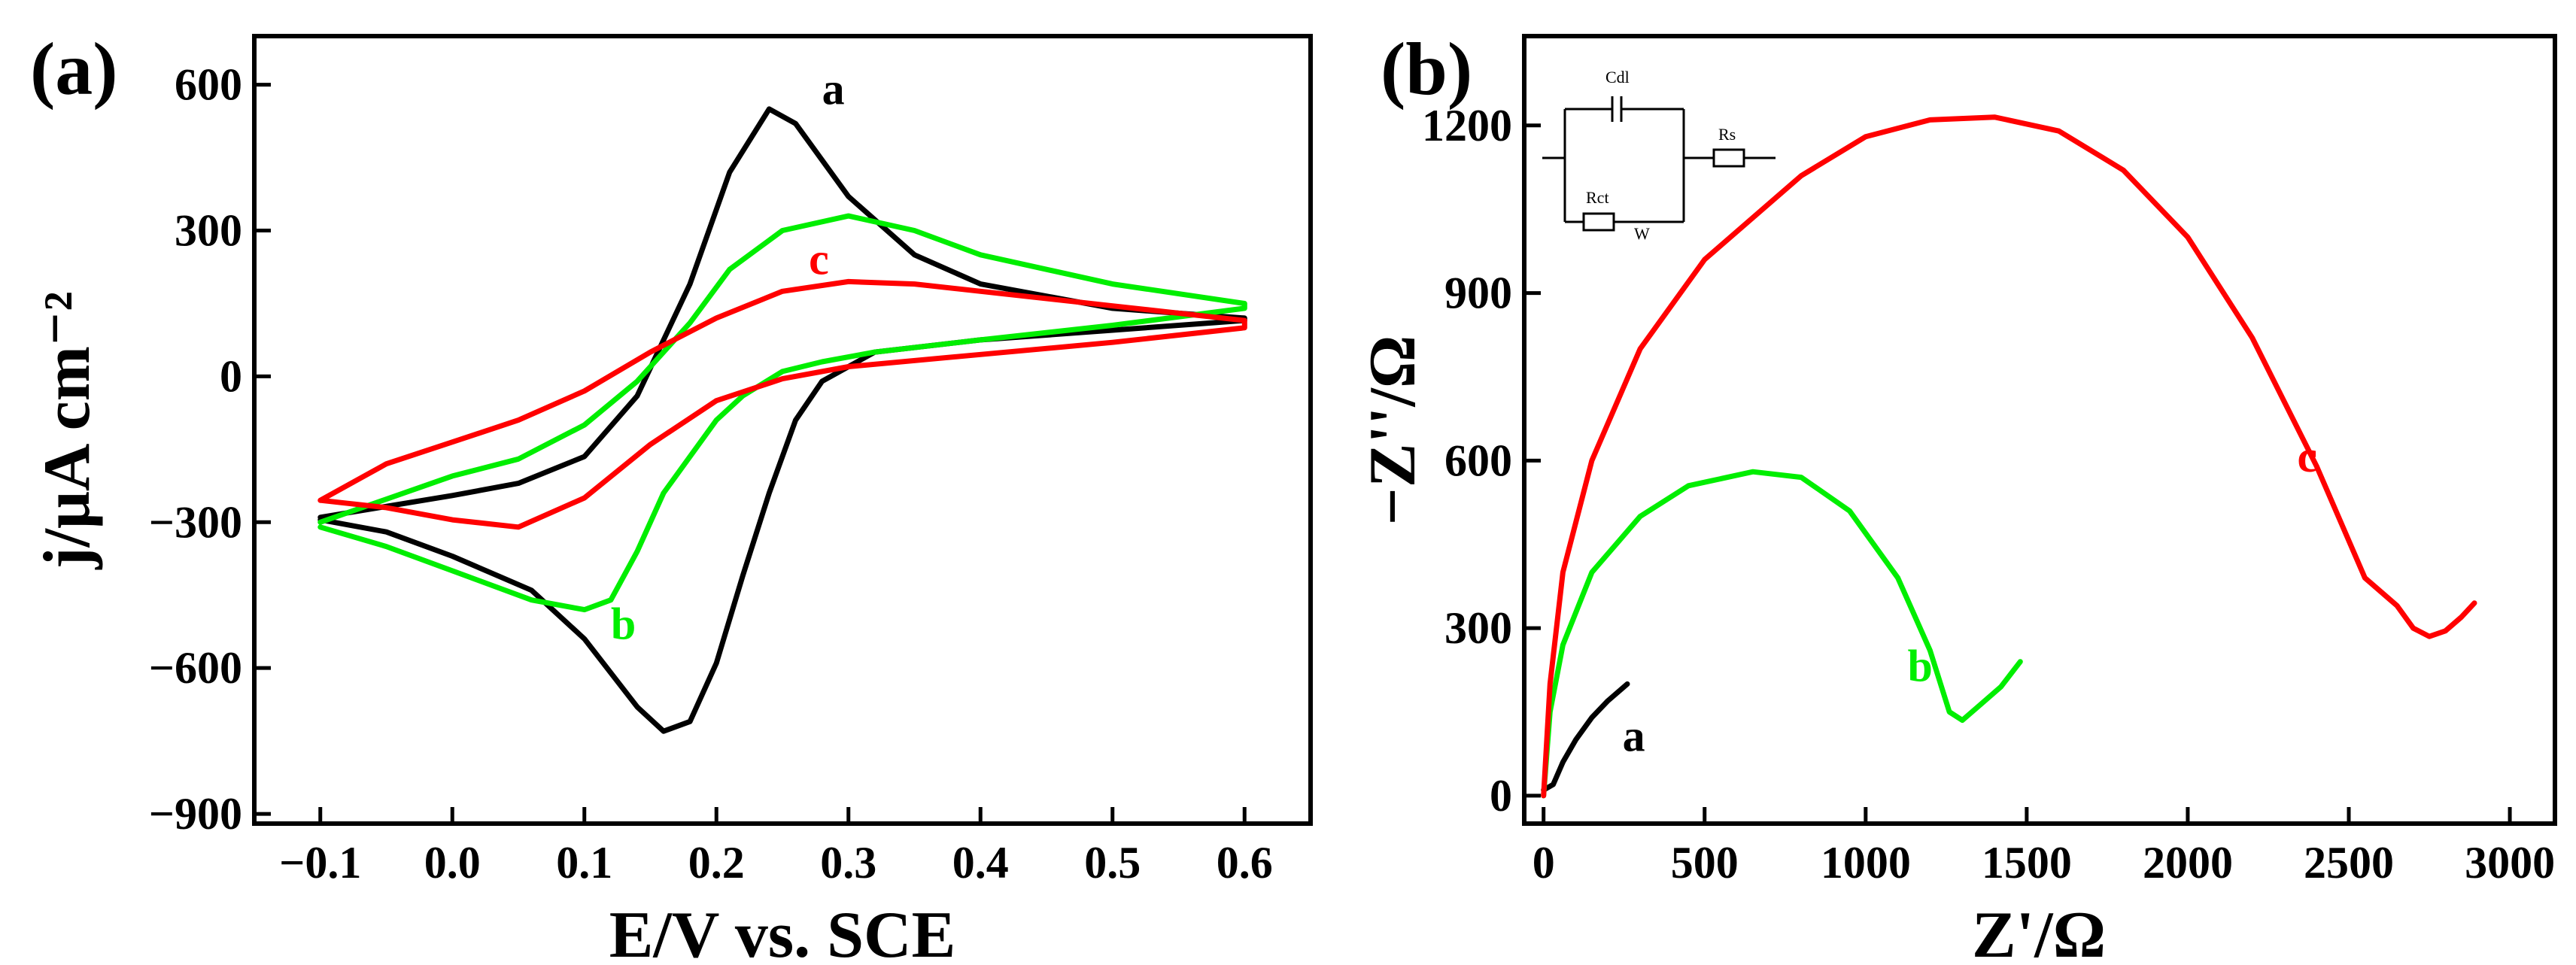  I want to click on panel-b-x-tick-label: 1000, so click(1866, 863).